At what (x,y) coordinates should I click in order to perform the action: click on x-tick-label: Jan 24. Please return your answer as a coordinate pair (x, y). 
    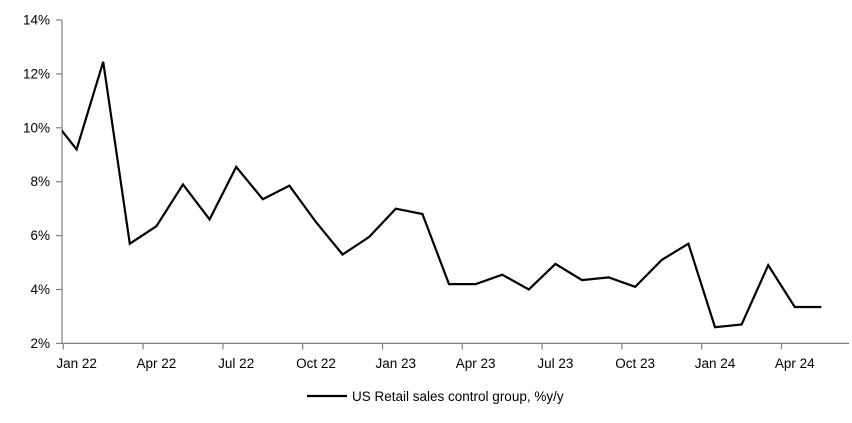
    Looking at the image, I should click on (715, 363).